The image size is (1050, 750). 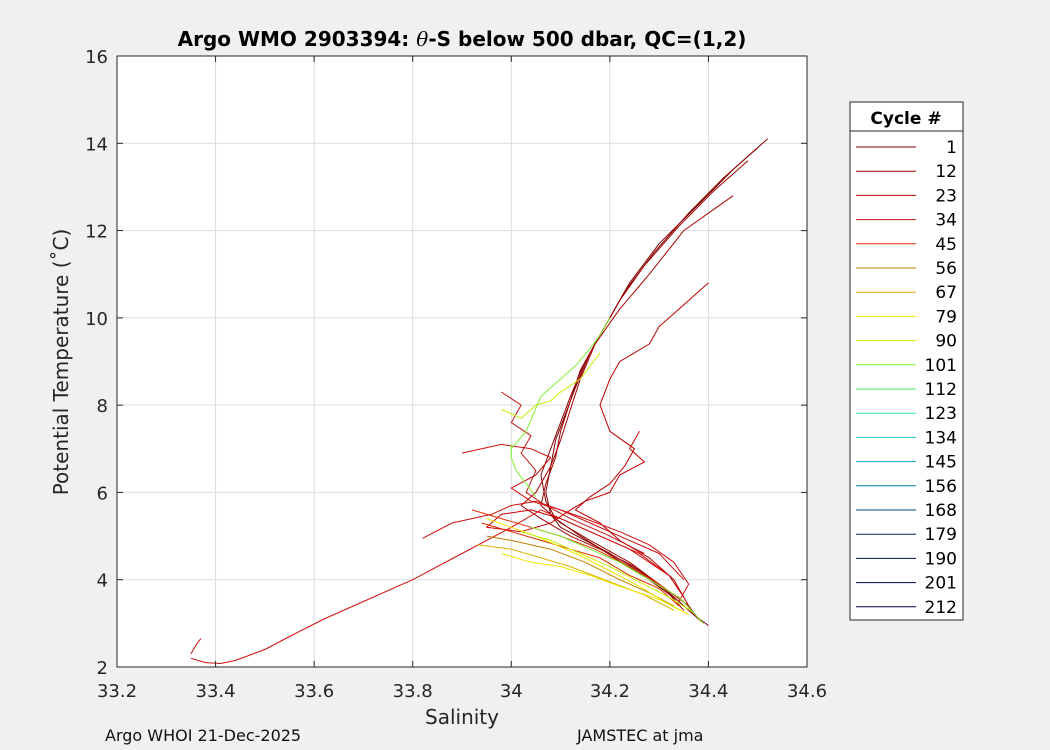 What do you see at coordinates (102, 581) in the screenshot?
I see `y-tick-label: 4` at bounding box center [102, 581].